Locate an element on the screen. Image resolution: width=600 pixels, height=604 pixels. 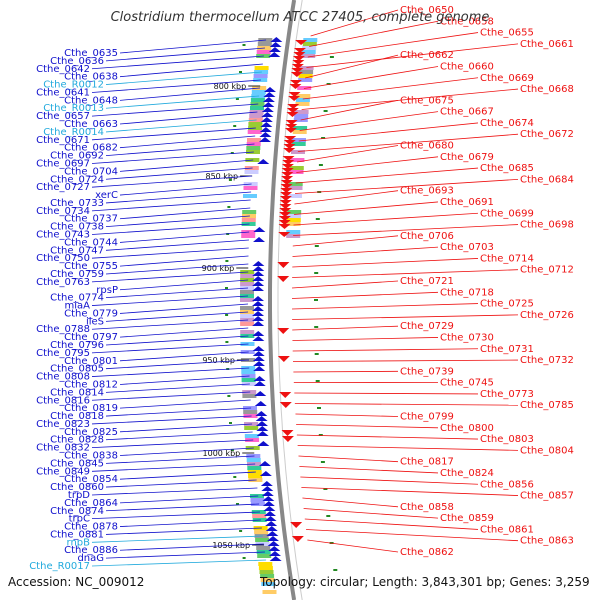
gene-label-right: Cthe_0672 is located at coordinates (547, 134).